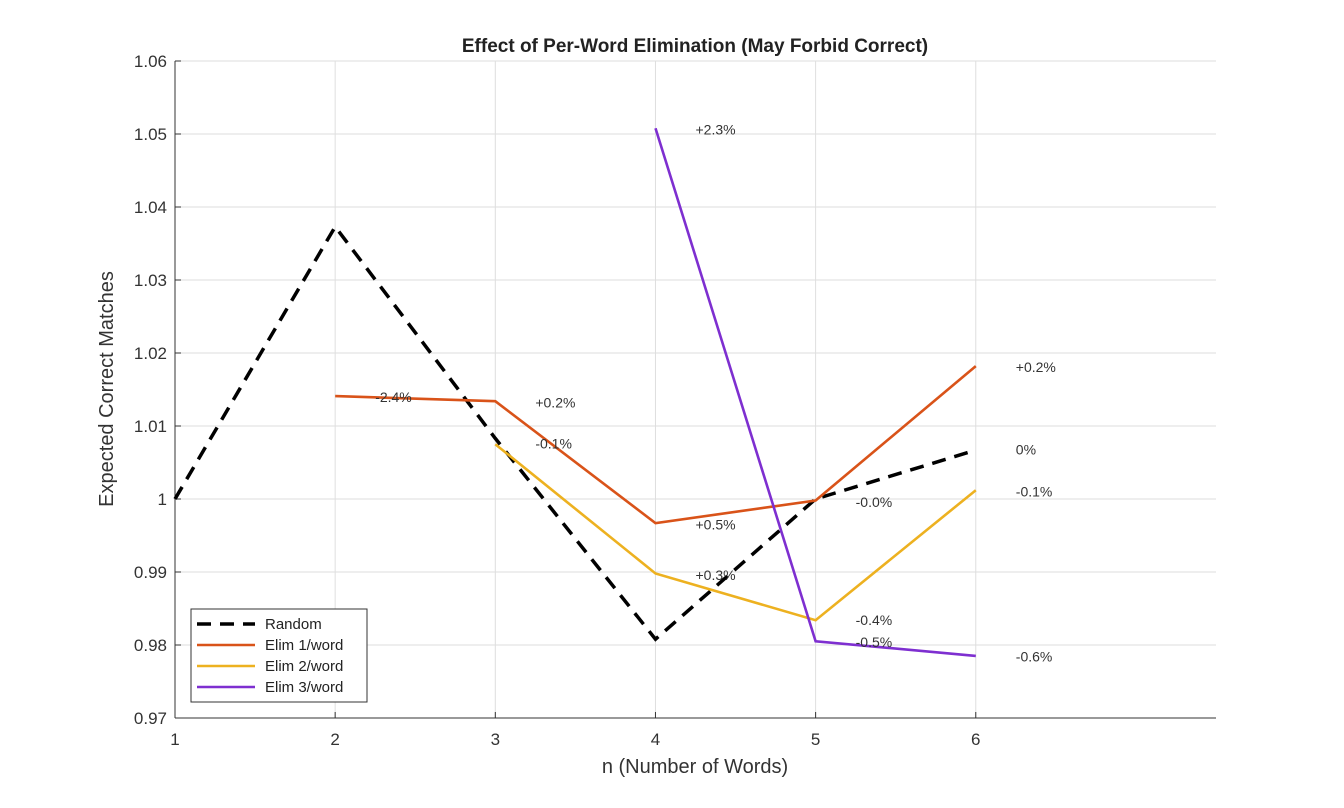  What do you see at coordinates (1034, 657) in the screenshot?
I see `data-annotation: -0.6%` at bounding box center [1034, 657].